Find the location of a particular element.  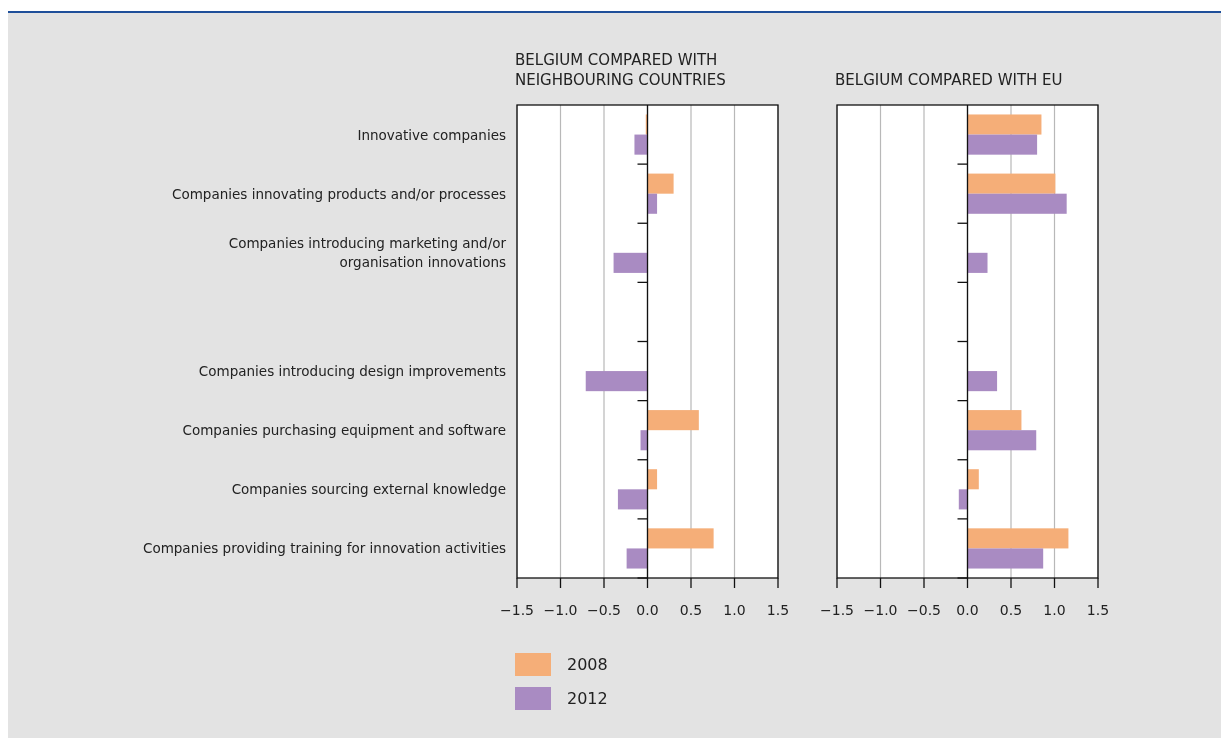

y-tick-label: Innovative companies is located at coordinates (431, 134).